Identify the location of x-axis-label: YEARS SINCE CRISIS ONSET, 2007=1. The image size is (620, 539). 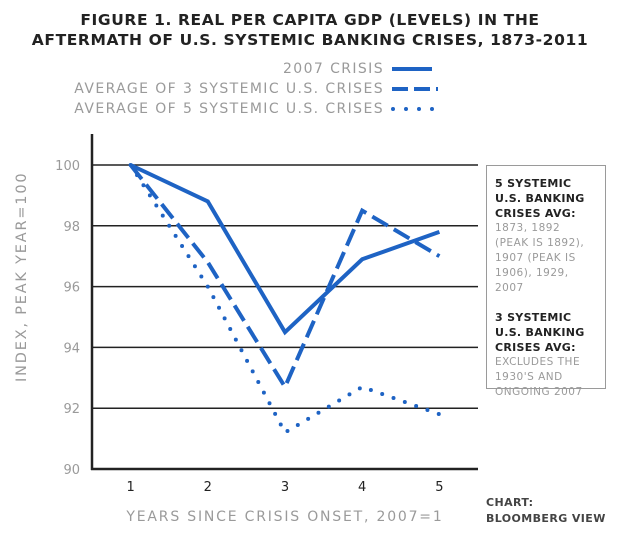
(285, 517).